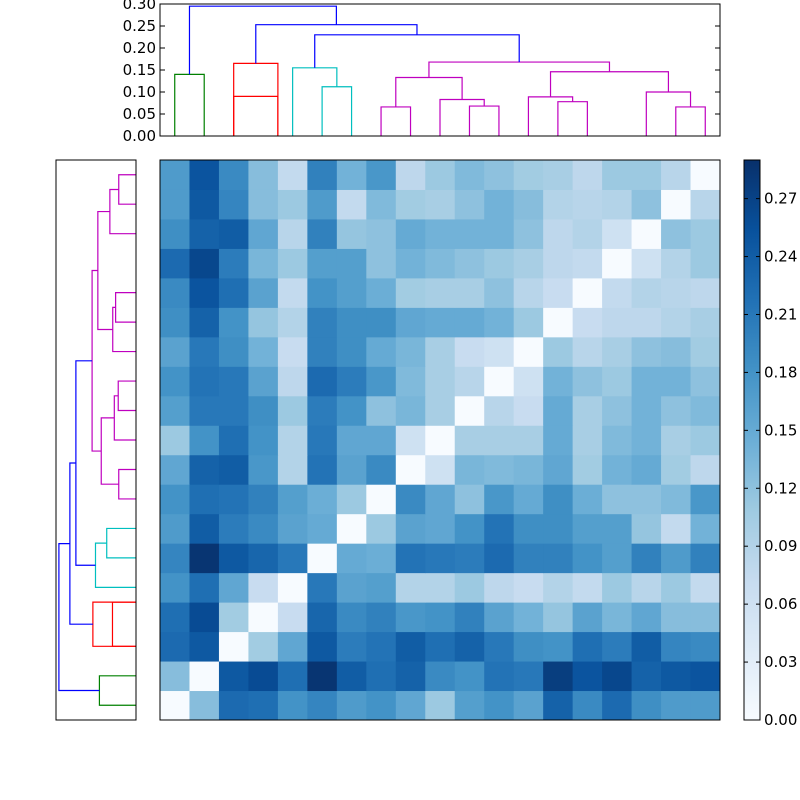  What do you see at coordinates (262, 40) in the screenshot?
I see `top-dendrogram-link` at bounding box center [262, 40].